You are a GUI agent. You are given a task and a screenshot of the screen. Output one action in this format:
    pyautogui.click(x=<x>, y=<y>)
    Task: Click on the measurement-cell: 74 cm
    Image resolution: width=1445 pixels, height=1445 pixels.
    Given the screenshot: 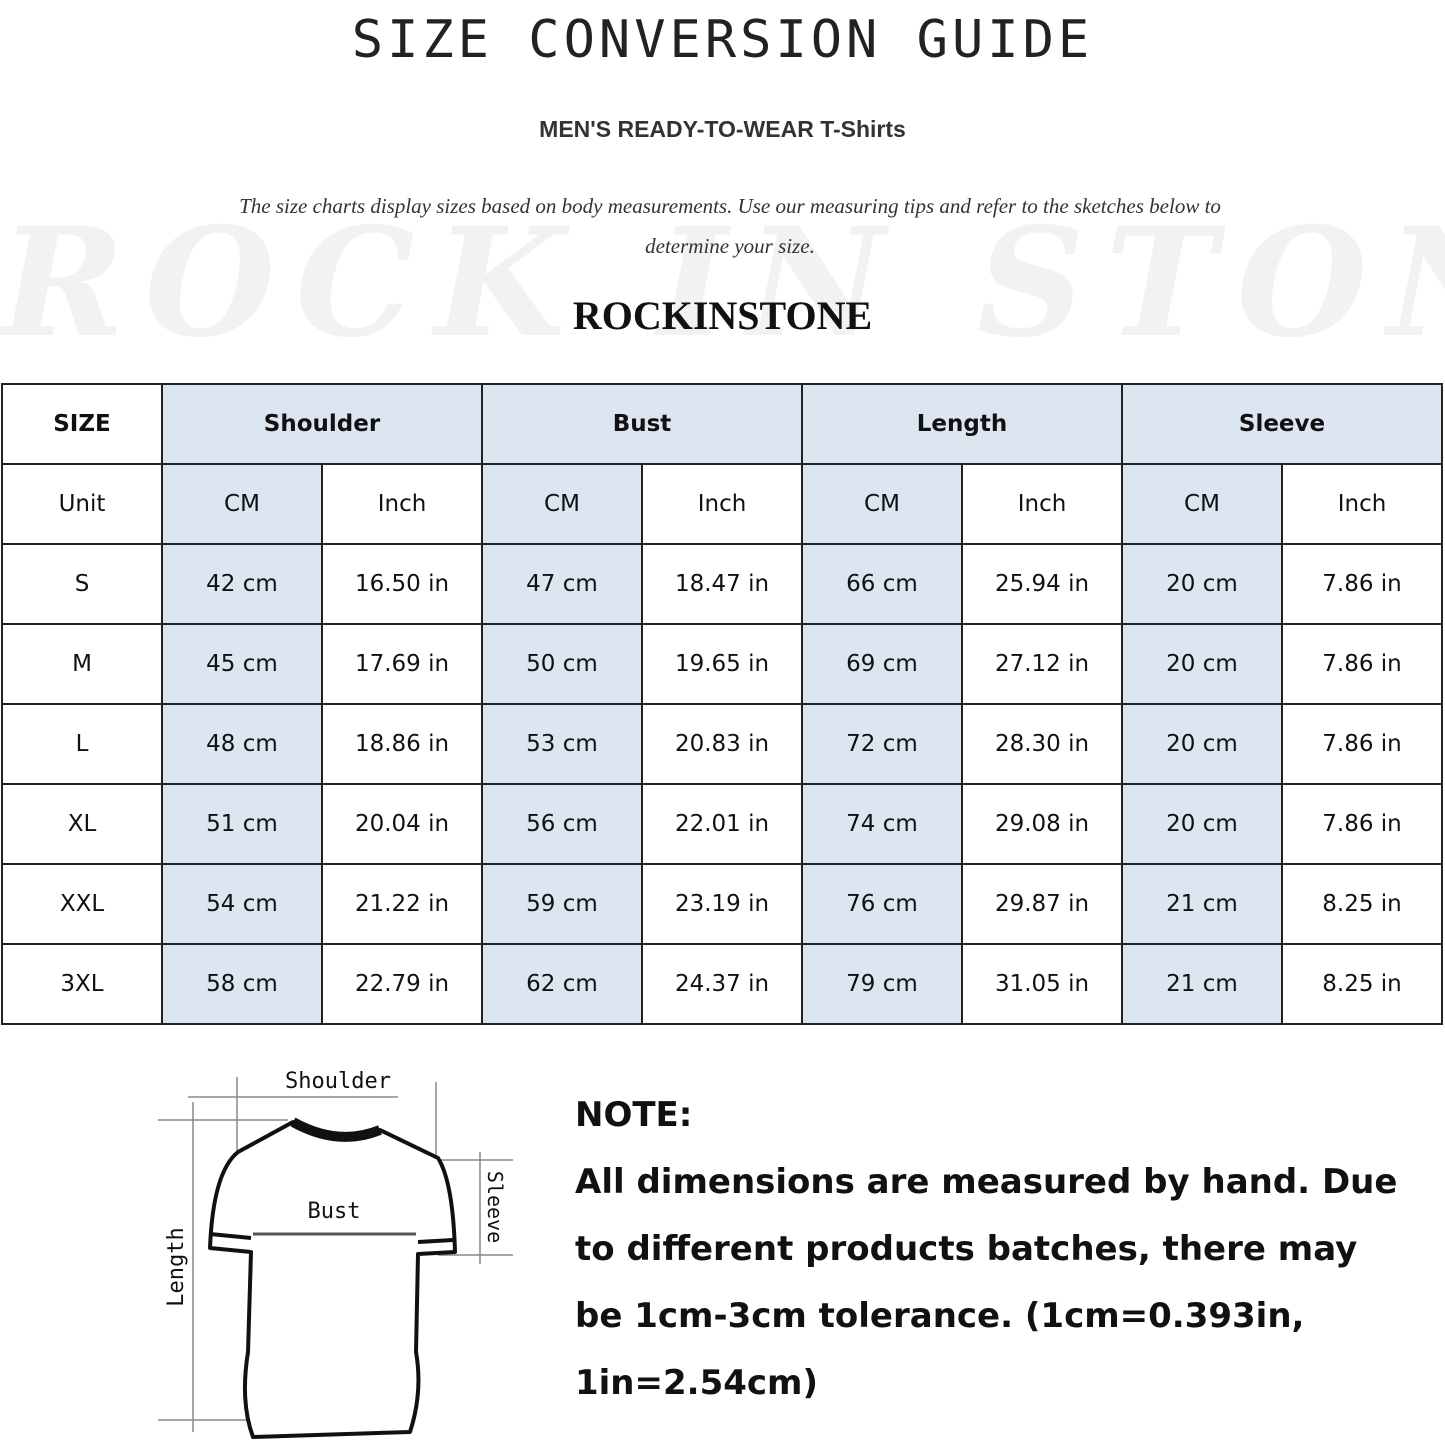 What is the action you would take?
    pyautogui.click(x=882, y=824)
    